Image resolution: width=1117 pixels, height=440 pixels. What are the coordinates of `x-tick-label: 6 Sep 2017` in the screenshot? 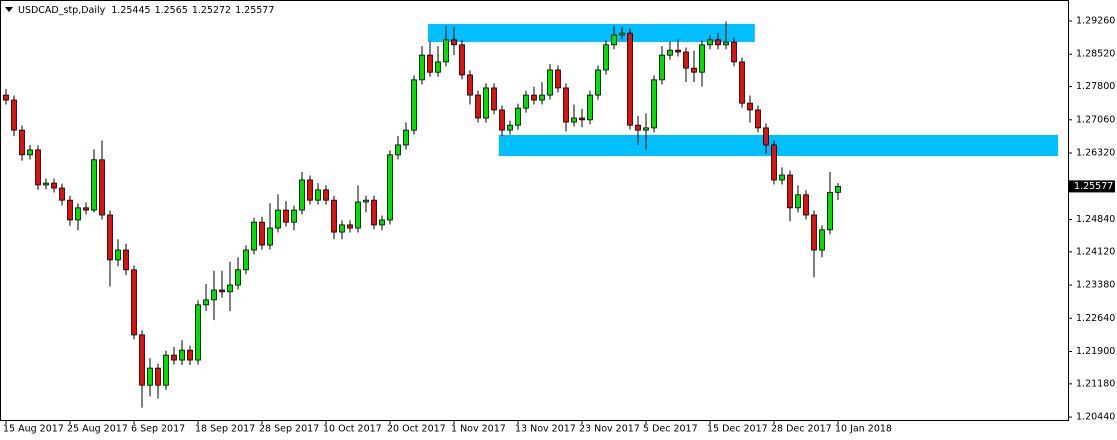 It's located at (158, 429).